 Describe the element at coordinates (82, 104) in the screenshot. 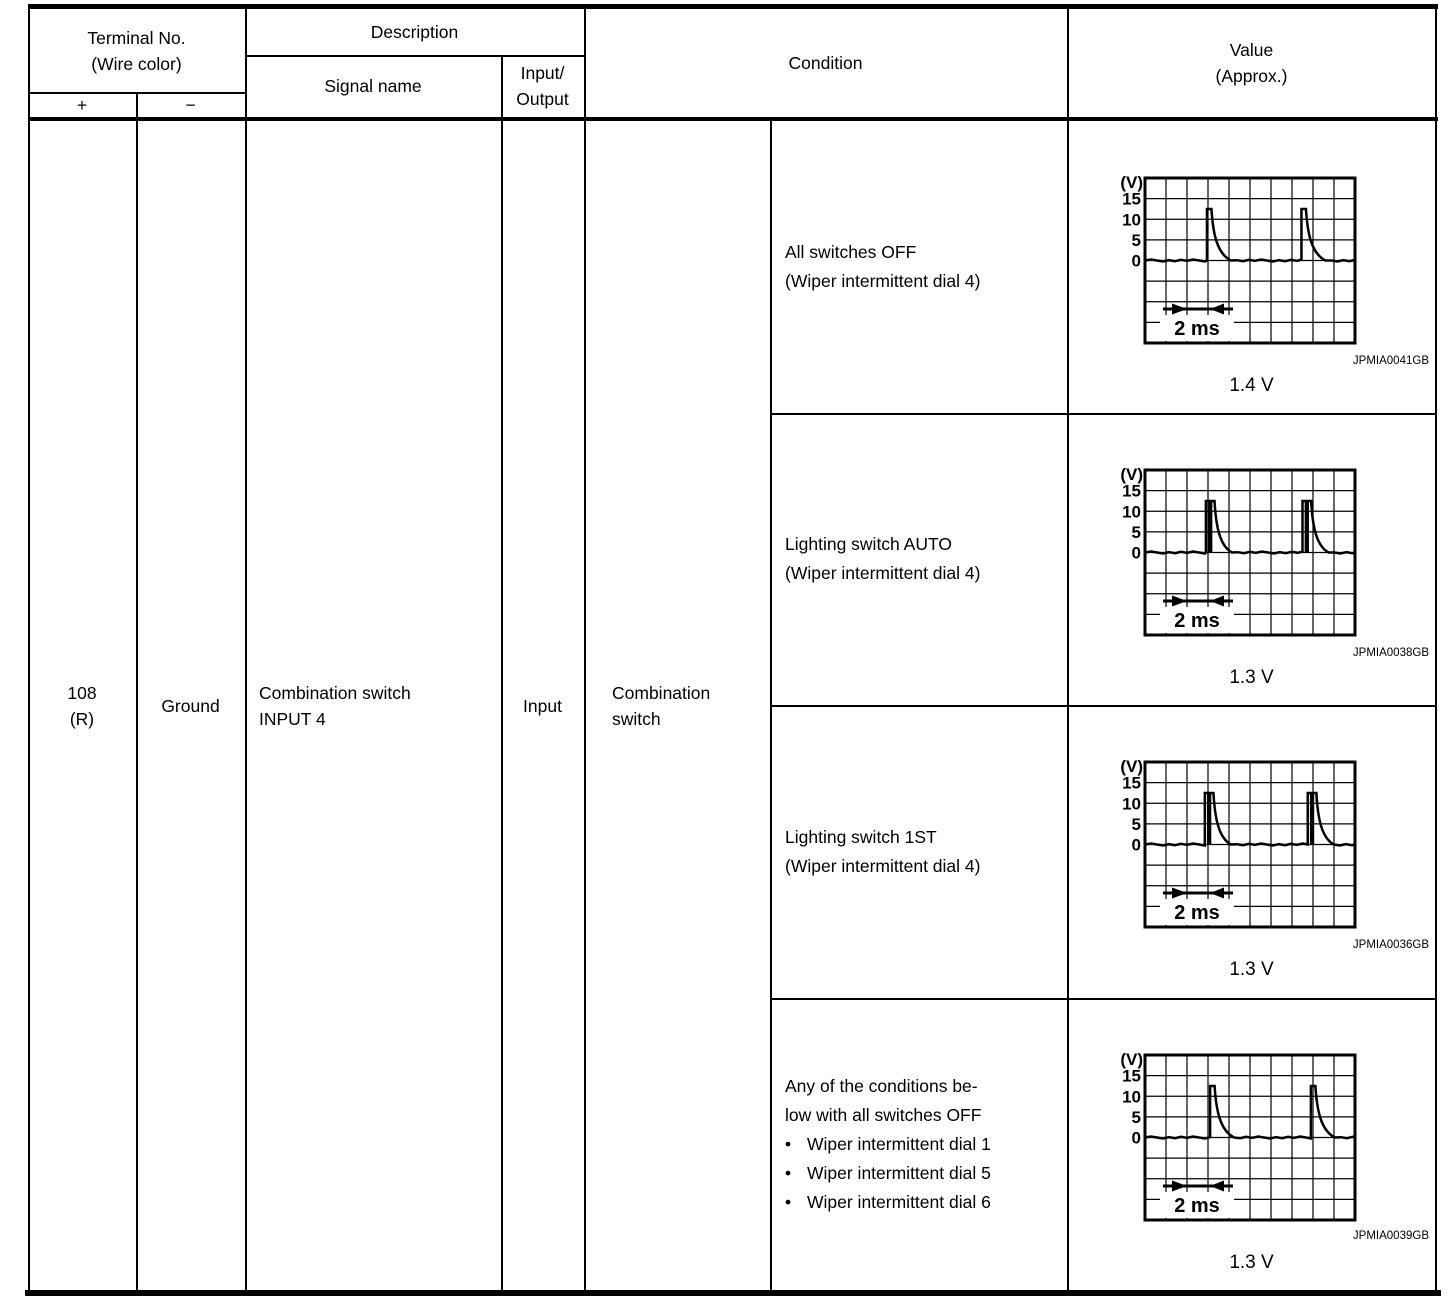

I see `header-terminal-plus: +` at that location.